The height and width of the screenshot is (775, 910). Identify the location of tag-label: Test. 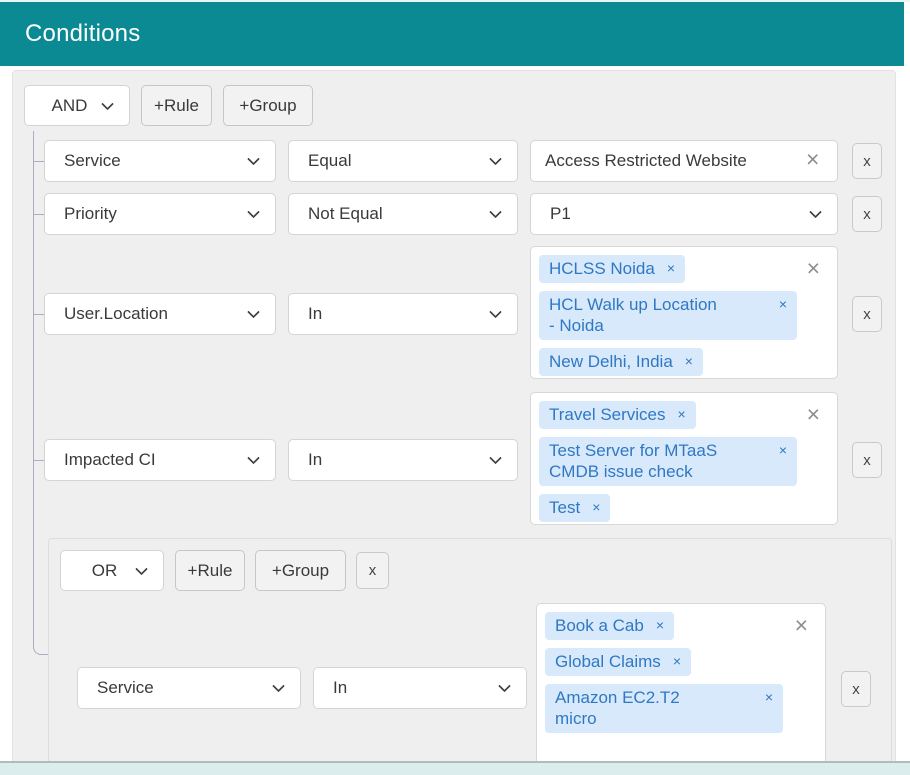
(565, 507).